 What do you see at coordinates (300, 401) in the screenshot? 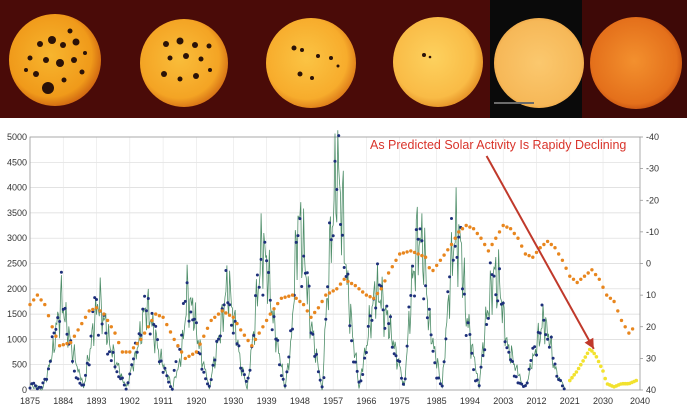
I see `x-tick-label: 1948` at bounding box center [300, 401].